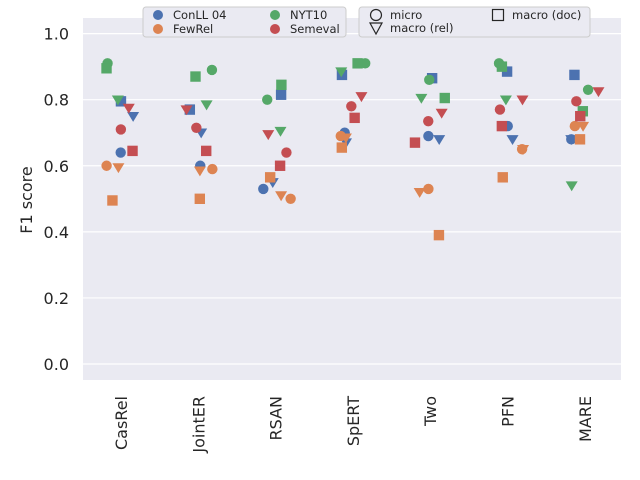 This screenshot has height=480, width=640. Describe the element at coordinates (315, 29) in the screenshot. I see `legend-label-semeval: Semeval` at that location.